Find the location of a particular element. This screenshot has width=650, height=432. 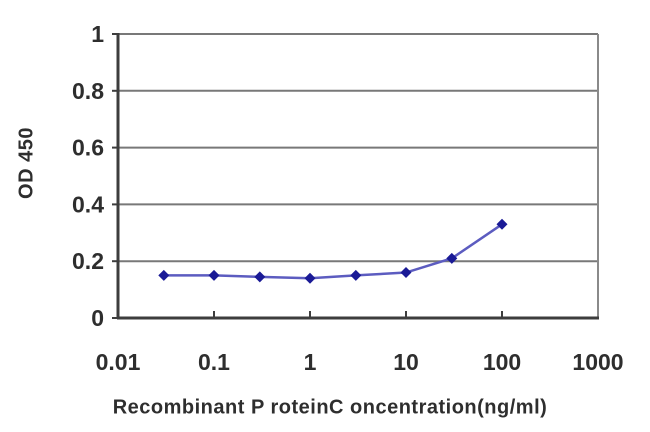

x-tick-label: 1 is located at coordinates (310, 362).